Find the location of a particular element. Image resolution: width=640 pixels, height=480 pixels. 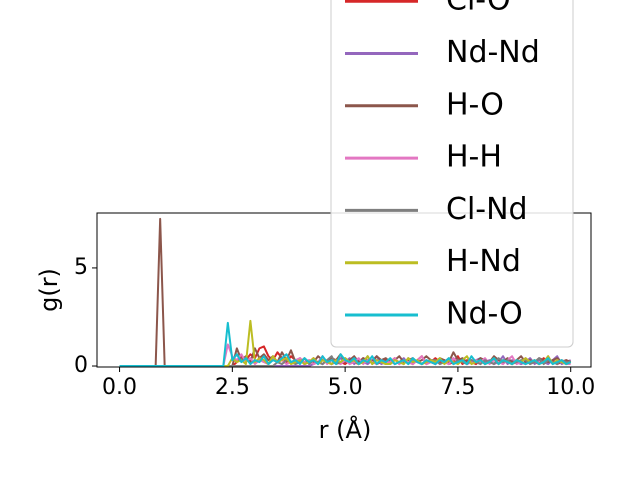

x-tick-label: 10.0 is located at coordinates (570, 387).